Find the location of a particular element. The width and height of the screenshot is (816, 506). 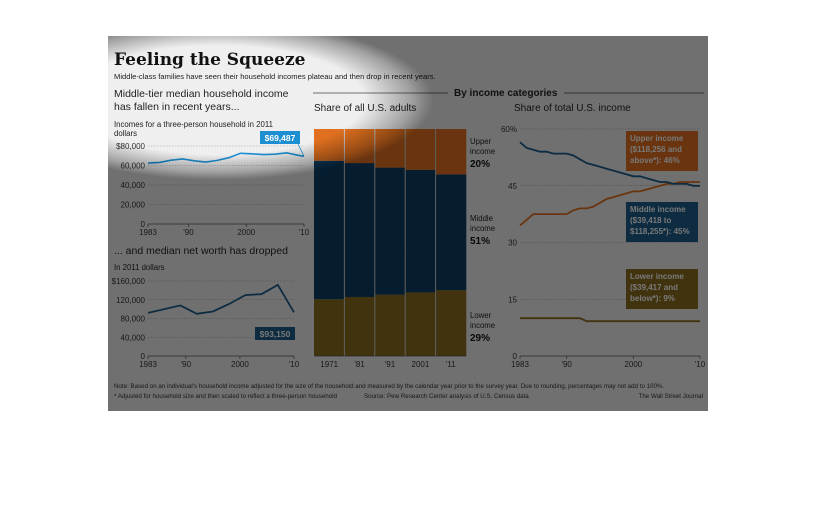

series-label: Middle is located at coordinates (481, 218).